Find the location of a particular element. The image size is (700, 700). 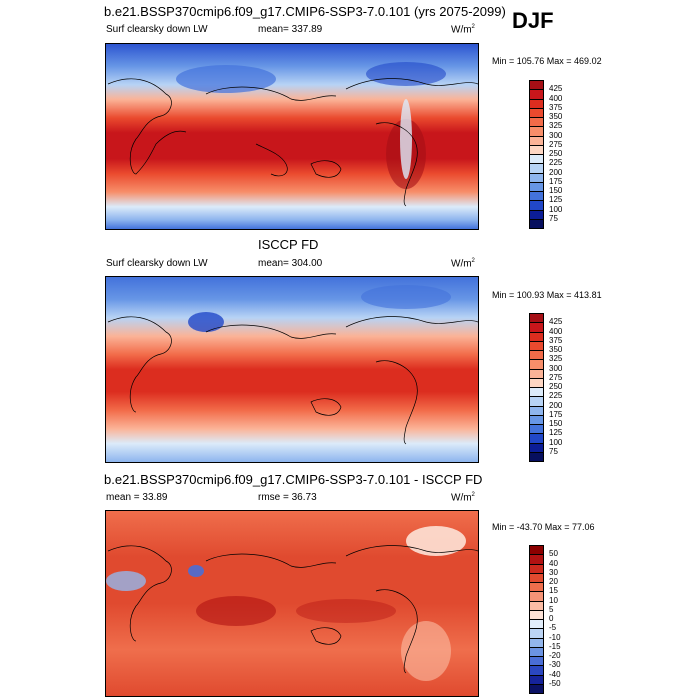

colorbar-level-label: -5 is located at coordinates (553, 628).